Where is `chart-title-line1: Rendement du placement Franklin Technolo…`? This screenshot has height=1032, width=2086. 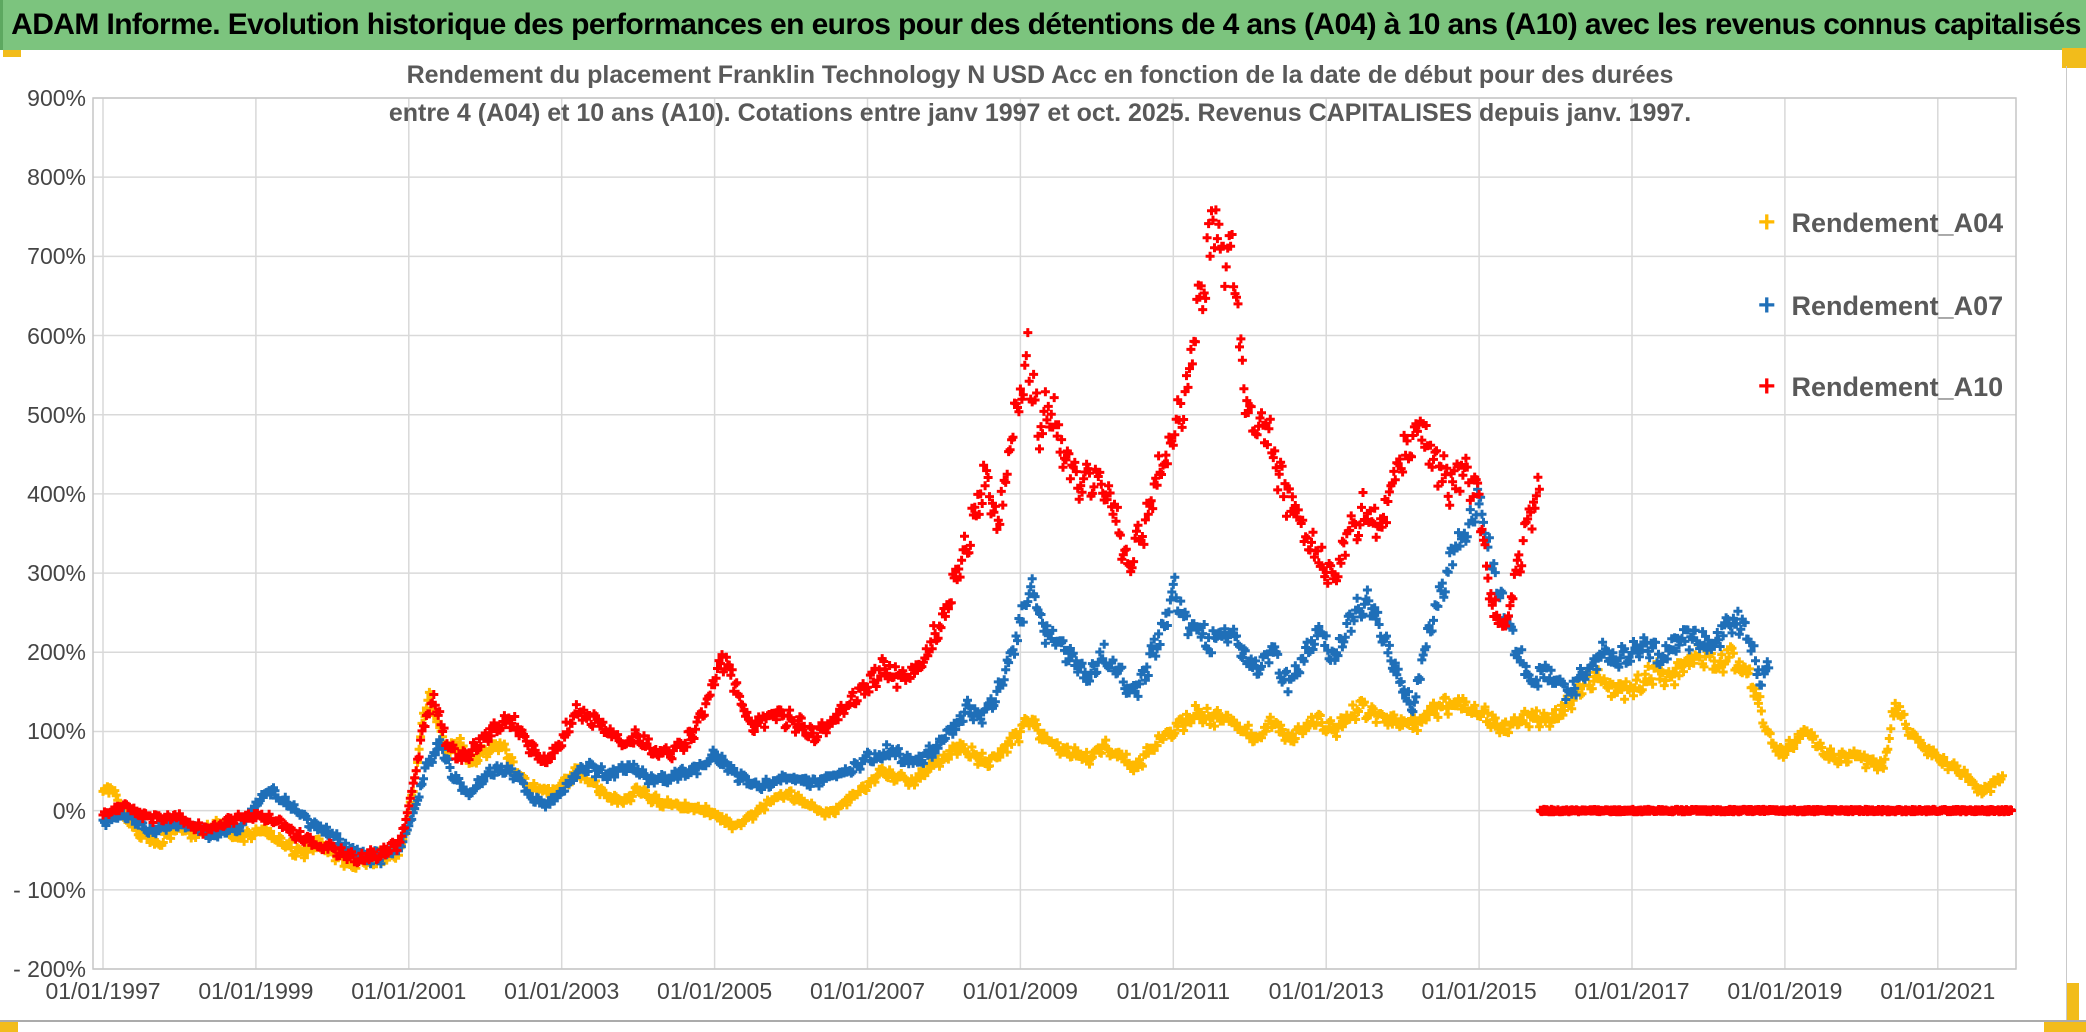 chart-title-line1: Rendement du placement Franklin Technolo… is located at coordinates (1040, 75).